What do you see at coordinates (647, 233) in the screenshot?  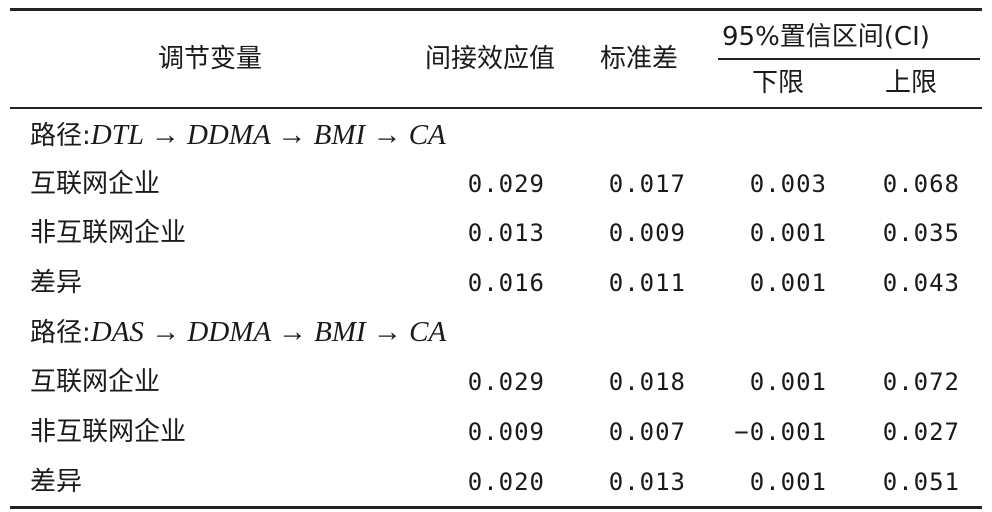 I see `cell-se: 0.009` at bounding box center [647, 233].